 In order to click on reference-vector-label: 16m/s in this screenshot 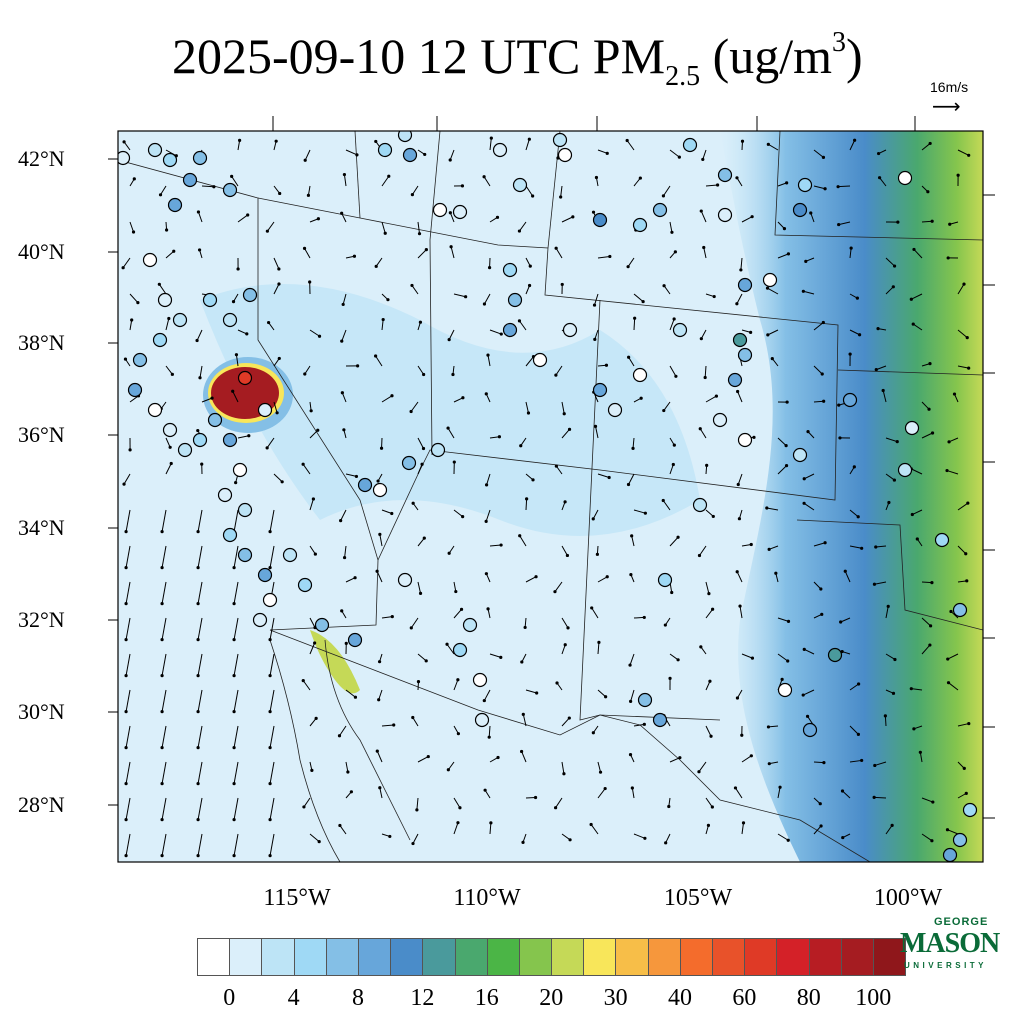, I will do `click(949, 87)`.